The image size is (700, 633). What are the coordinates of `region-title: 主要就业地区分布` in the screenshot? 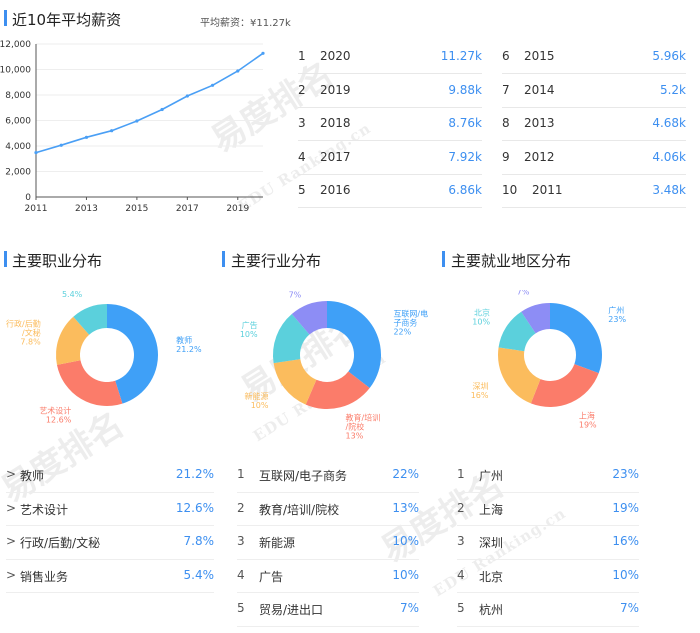 It's located at (511, 261).